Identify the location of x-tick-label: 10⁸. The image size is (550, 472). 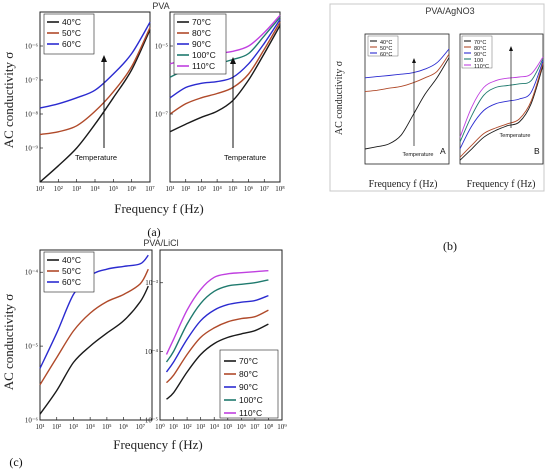
(269, 427).